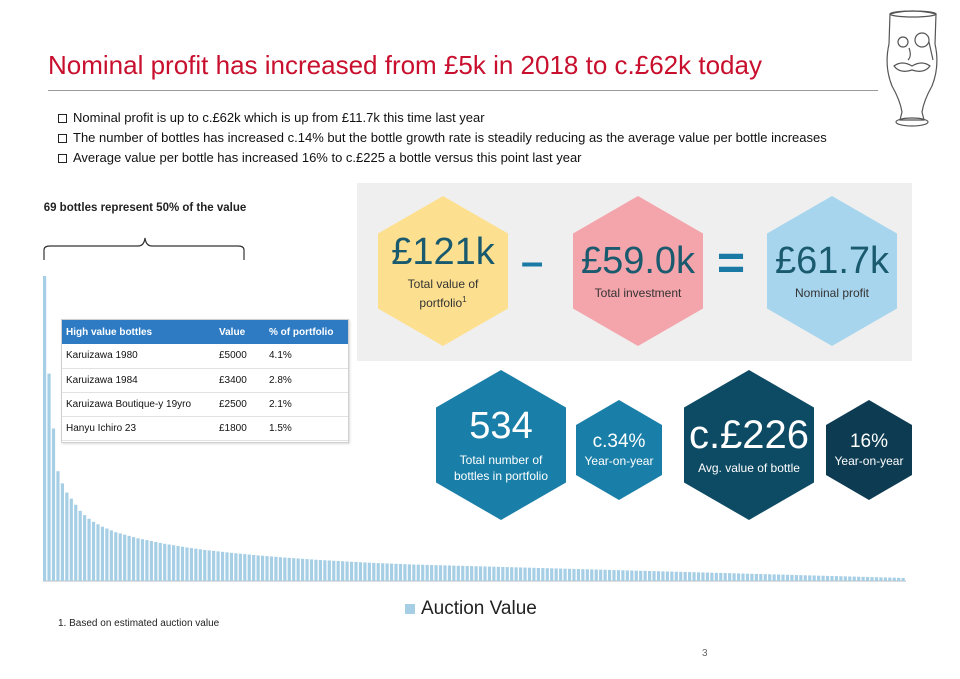 The image size is (960, 679). Describe the element at coordinates (705, 653) in the screenshot. I see `page-number: 3` at that location.